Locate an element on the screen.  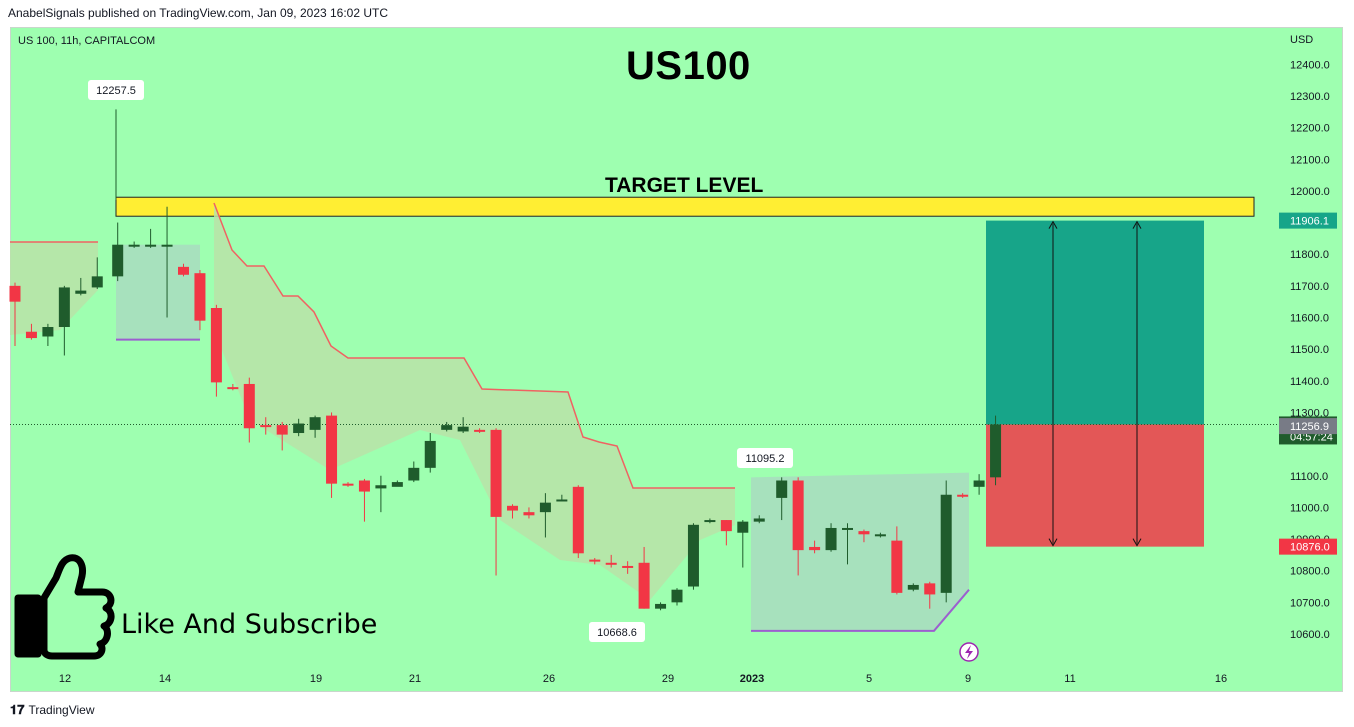
thumbs-up-icon is located at coordinates (64, 607).